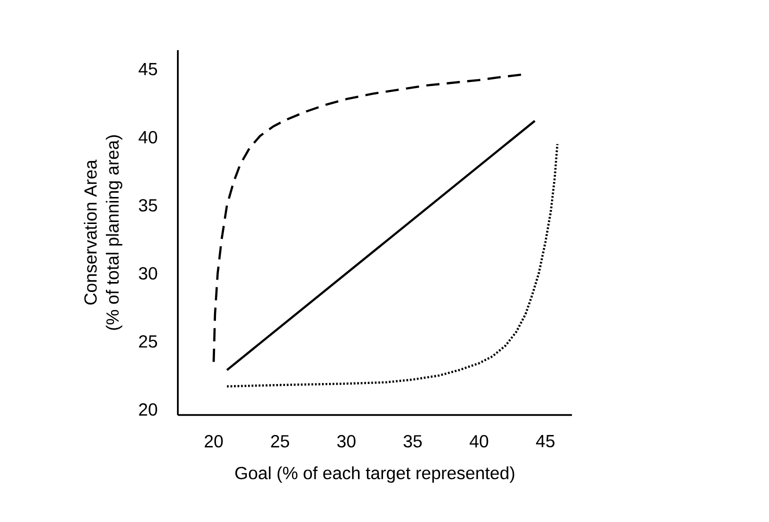  What do you see at coordinates (413, 441) in the screenshot?
I see `x-tick-label: 35` at bounding box center [413, 441].